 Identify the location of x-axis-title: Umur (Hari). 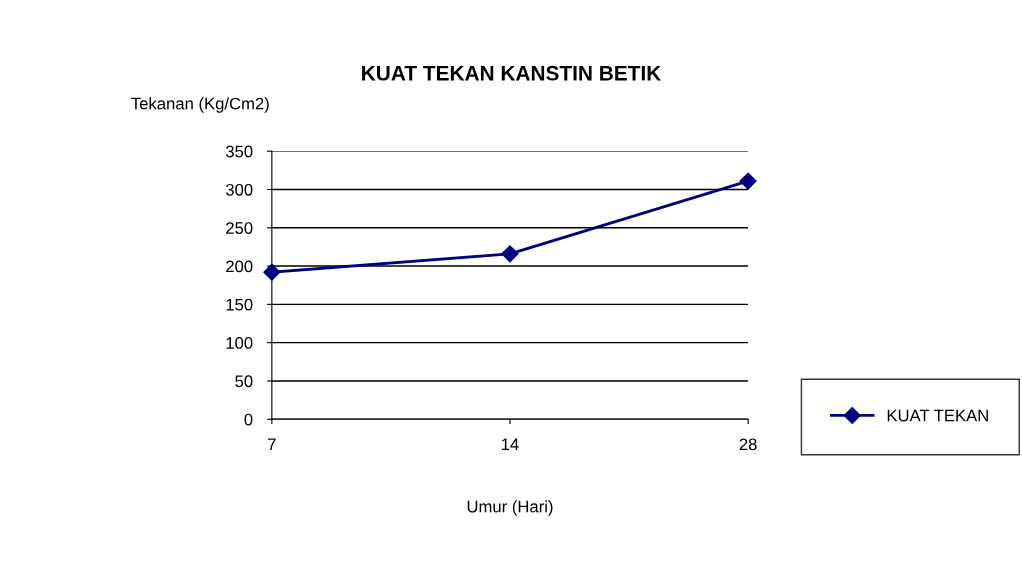
(510, 508).